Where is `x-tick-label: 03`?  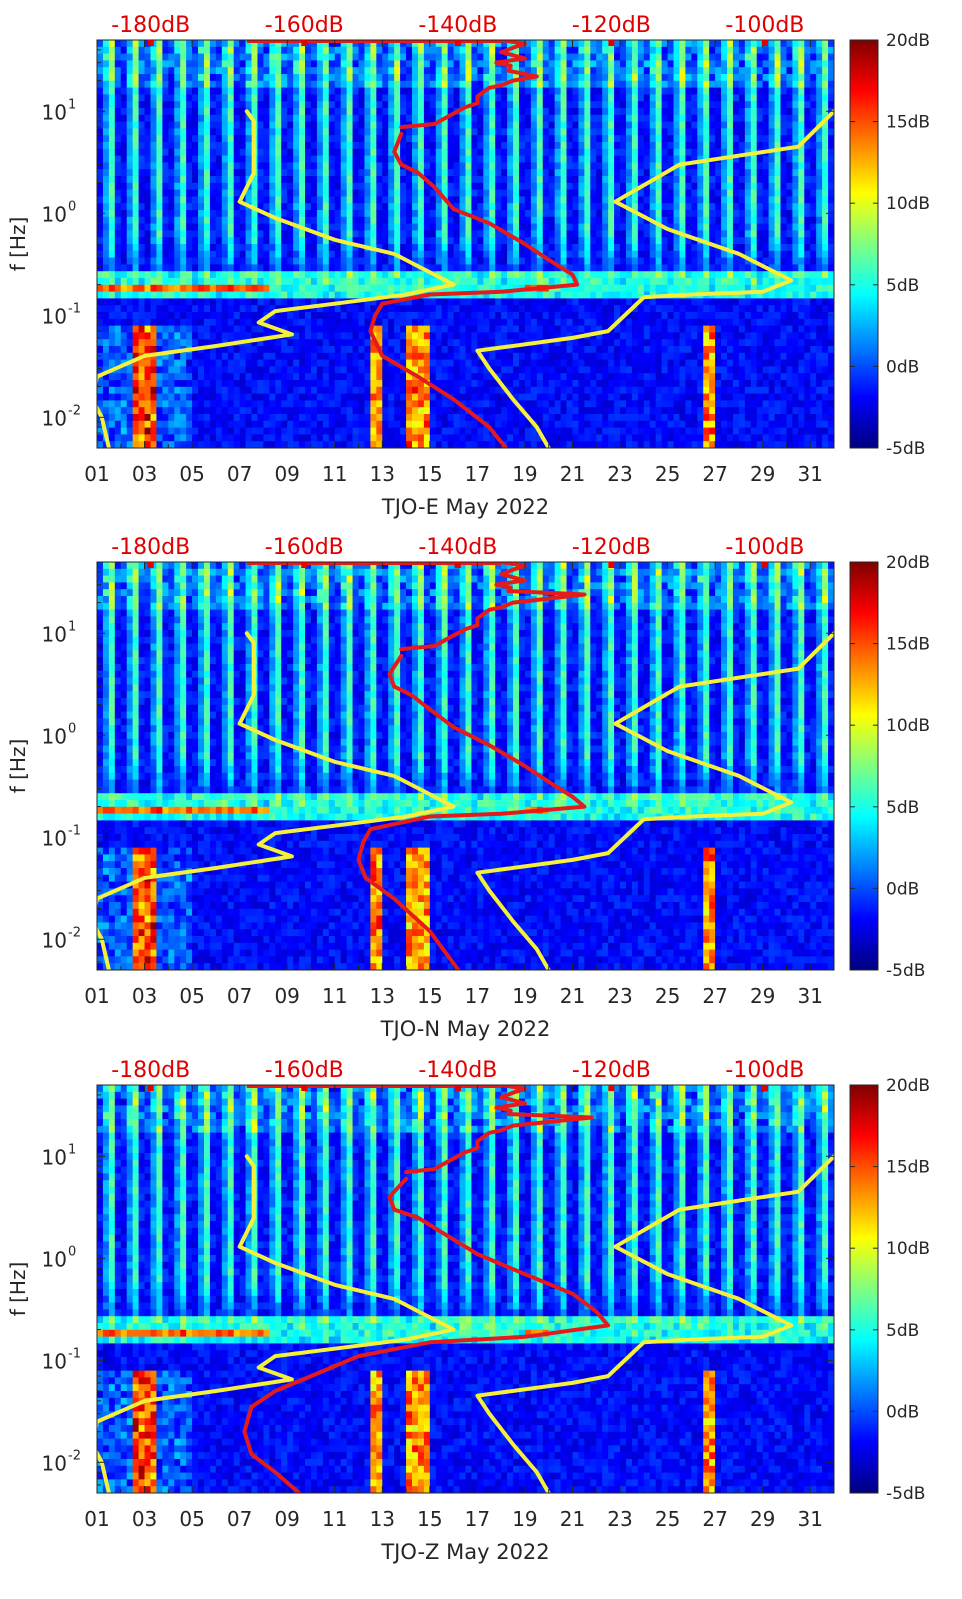
x-tick-label: 03 is located at coordinates (144, 474).